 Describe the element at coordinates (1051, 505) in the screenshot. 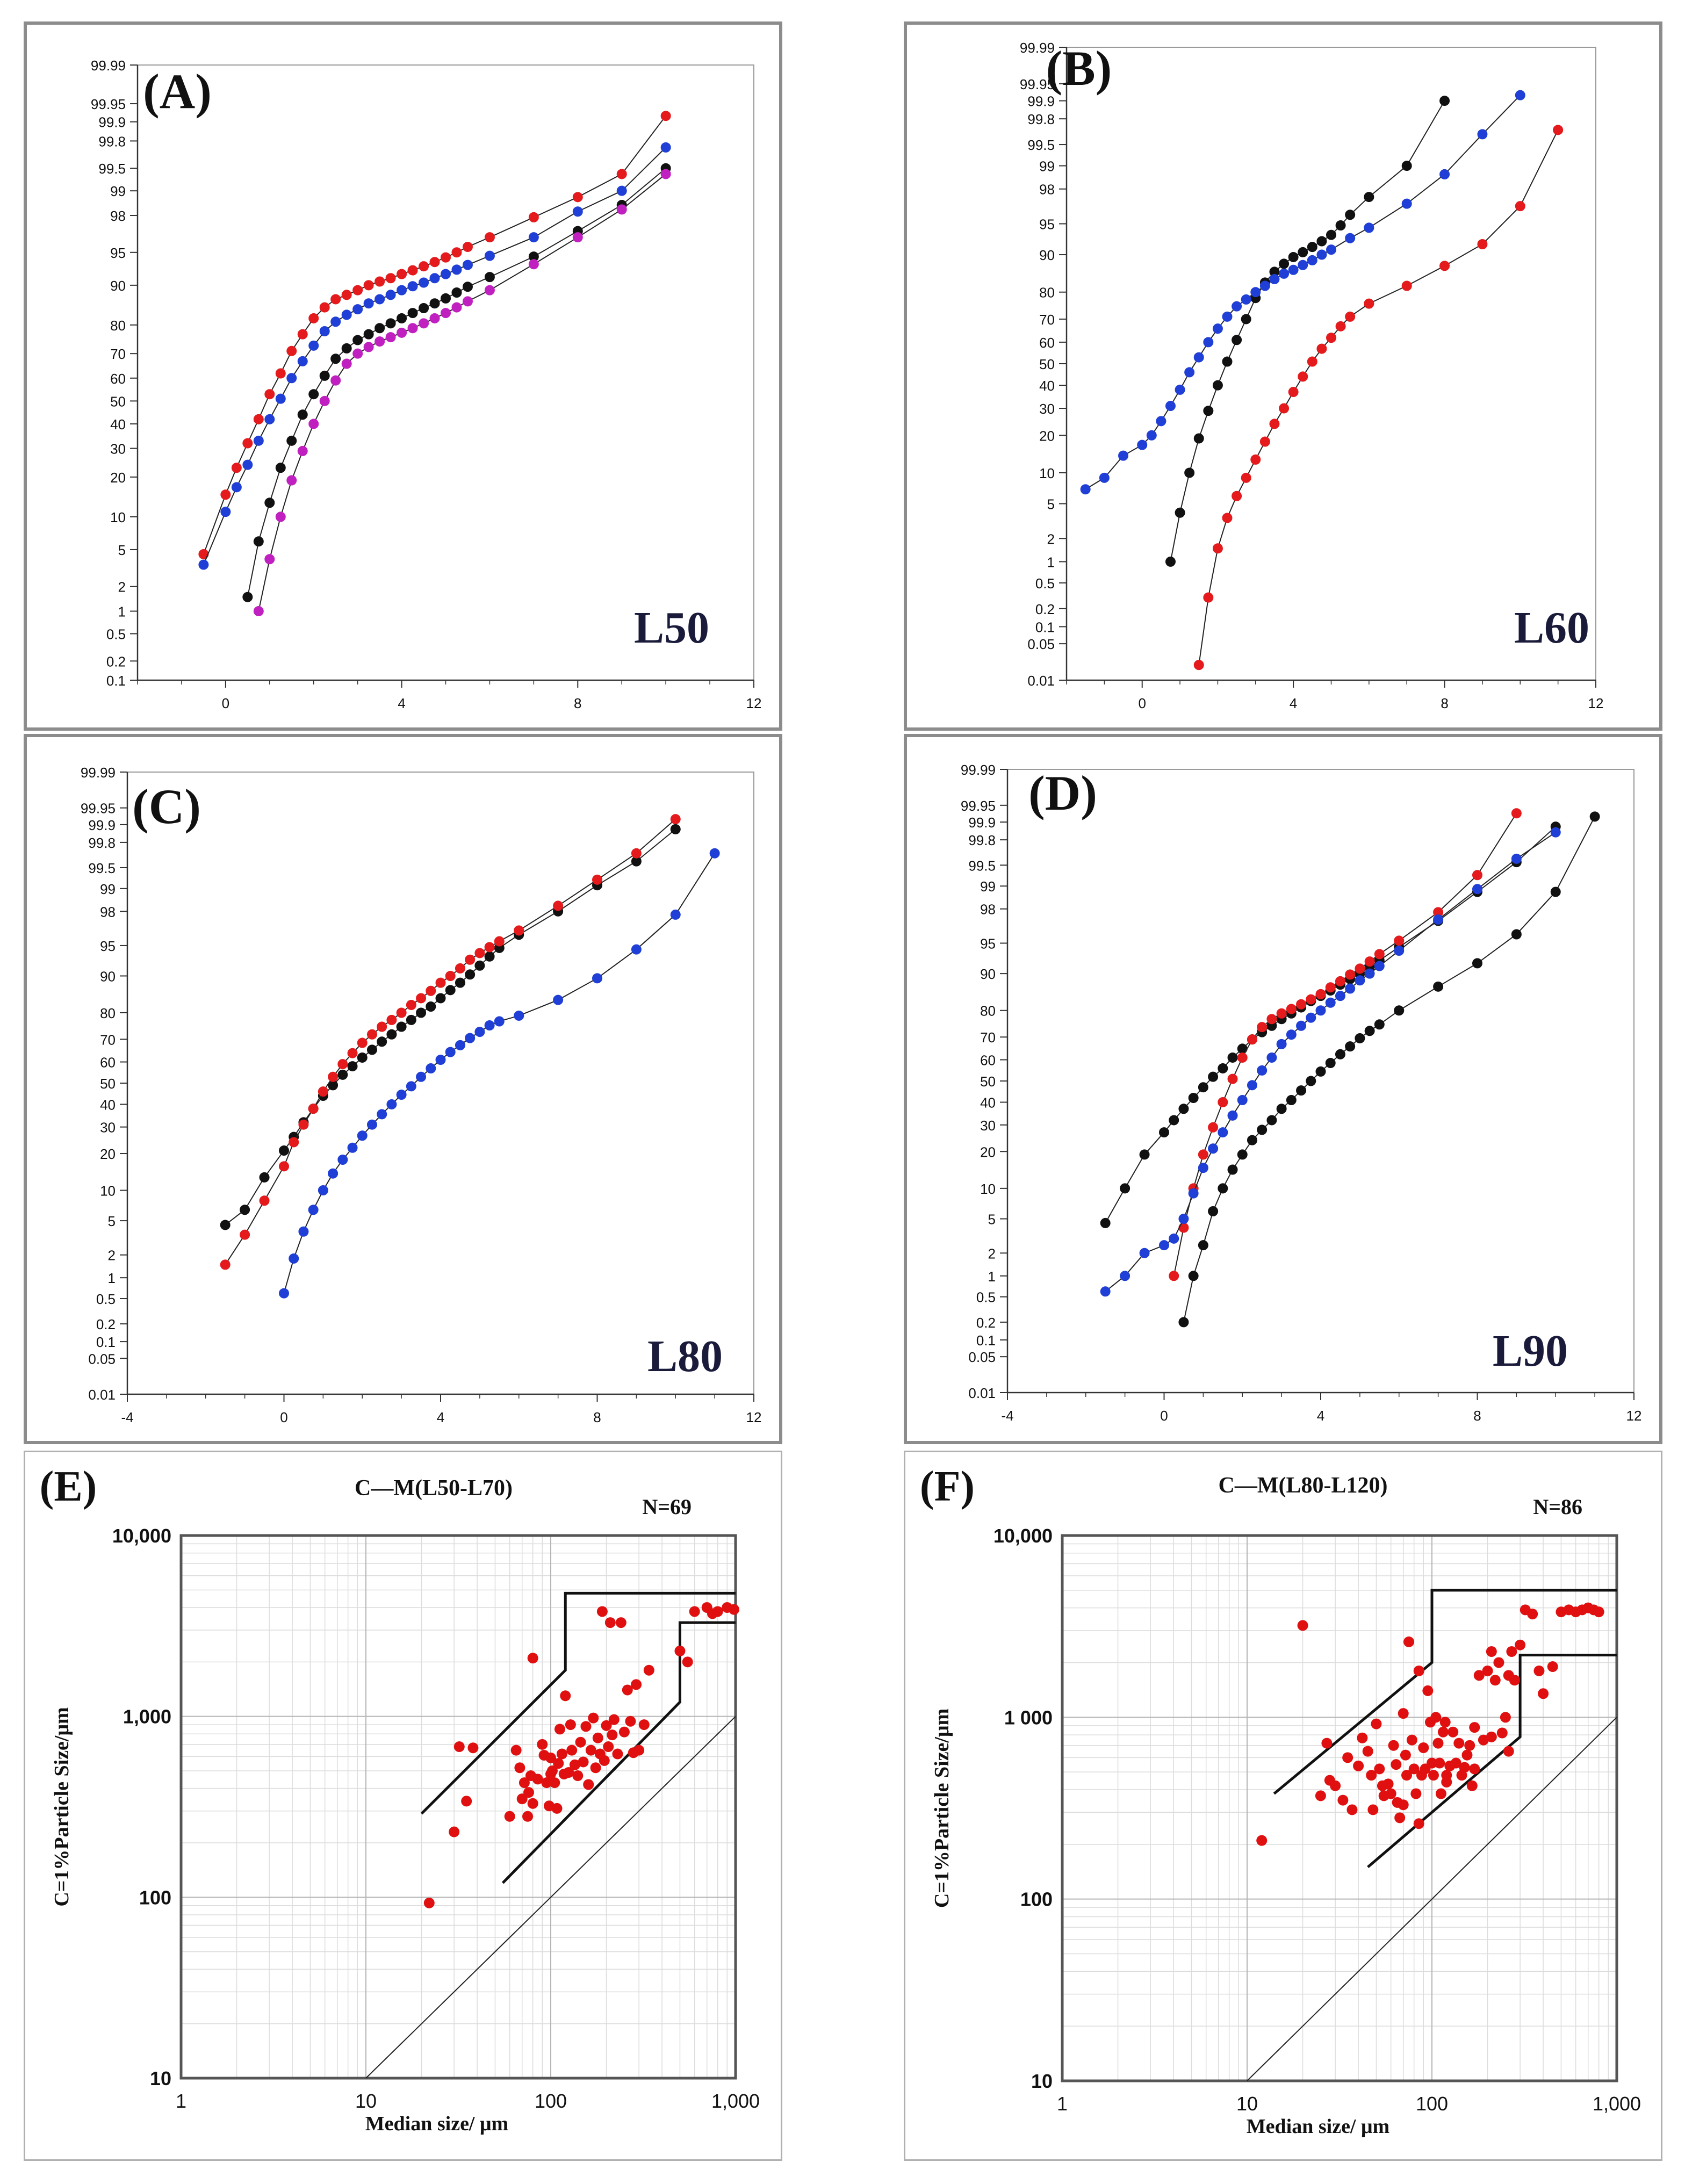

I see `y-tick-label: 5` at that location.